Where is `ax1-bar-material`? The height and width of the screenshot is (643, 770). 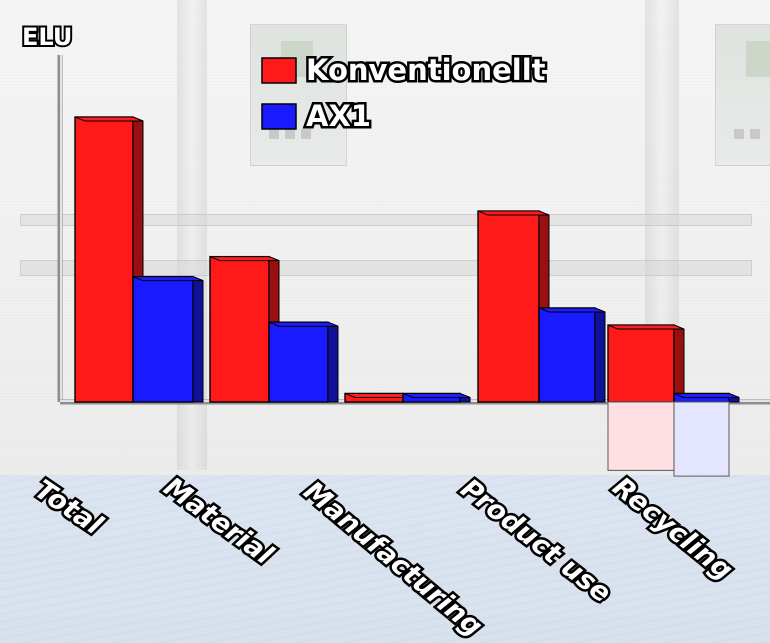
ax1-bar-material is located at coordinates (298, 362).